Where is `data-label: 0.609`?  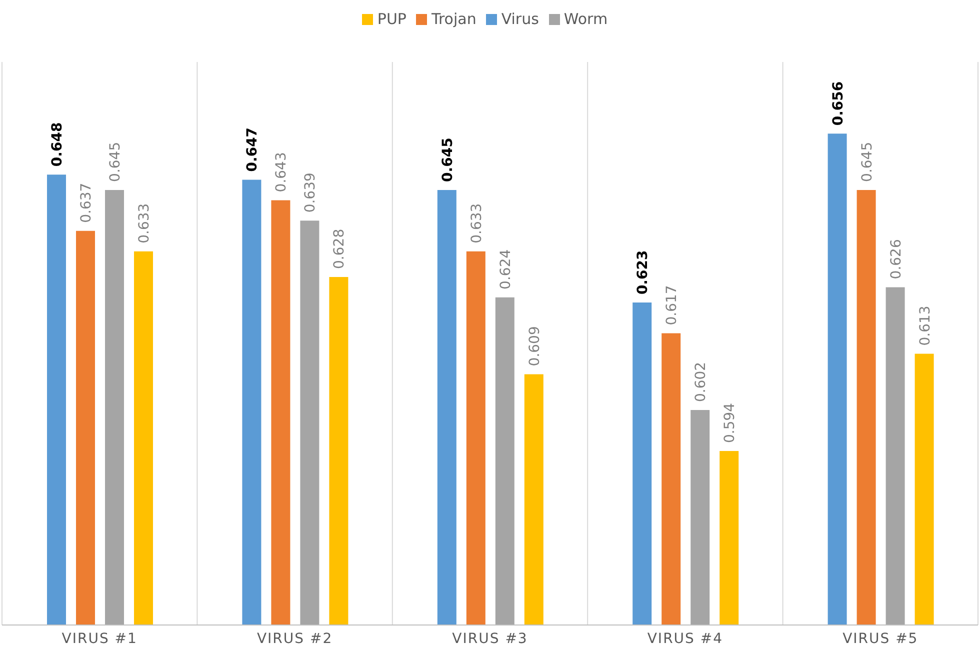
data-label: 0.609 is located at coordinates (534, 346).